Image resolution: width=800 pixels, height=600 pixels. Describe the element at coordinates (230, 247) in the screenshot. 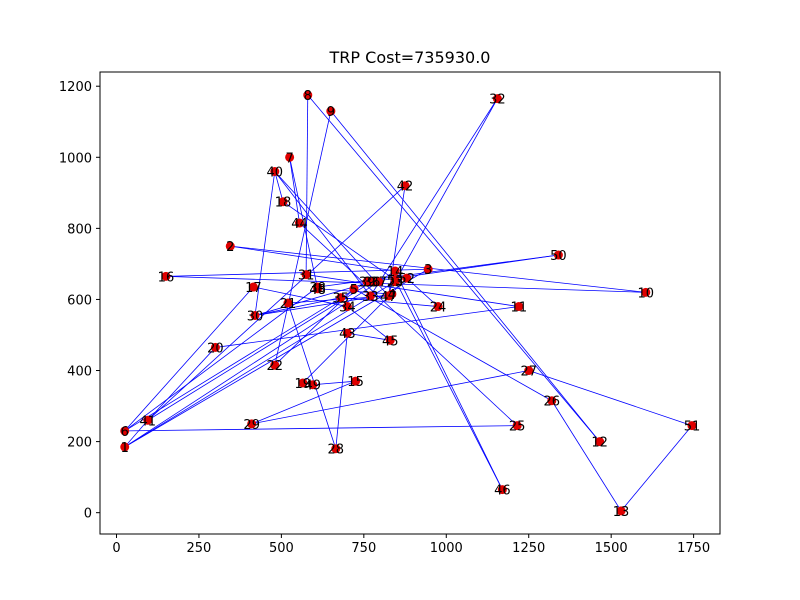

I see `node-label: 2` at that location.